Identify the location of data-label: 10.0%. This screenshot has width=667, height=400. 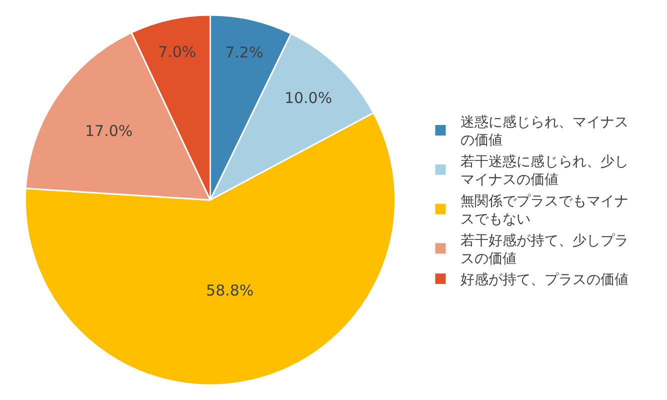
(308, 98).